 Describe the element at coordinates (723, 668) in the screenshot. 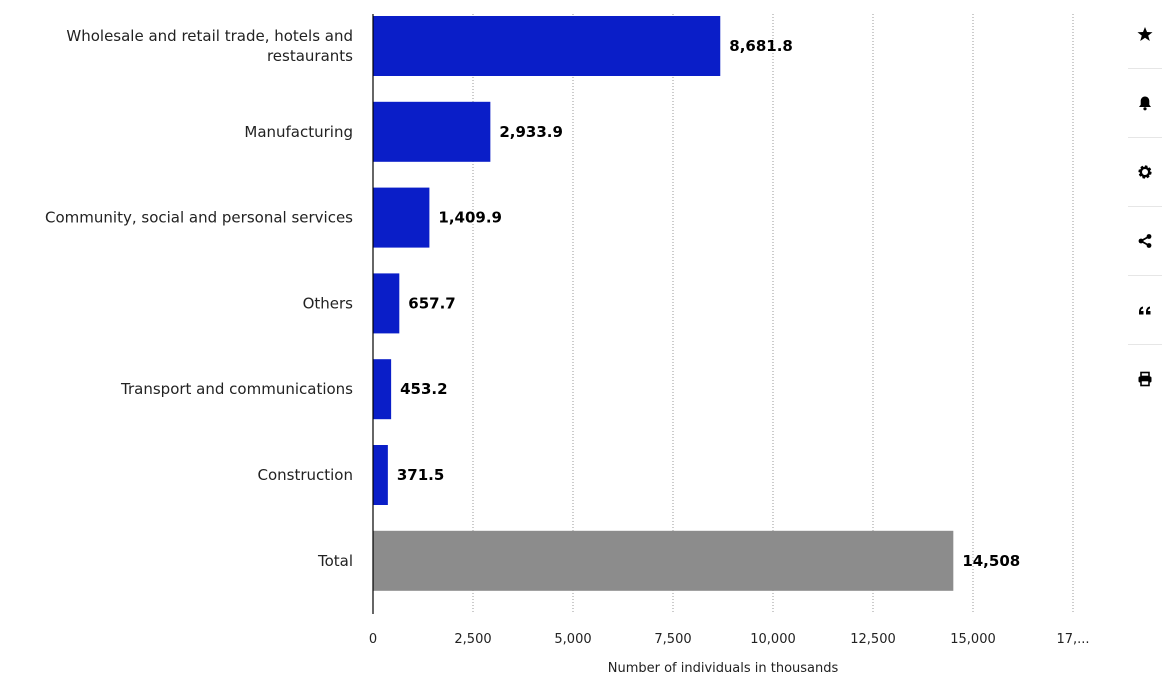

I see `x-axis-title: Number of individuals in thousands` at that location.